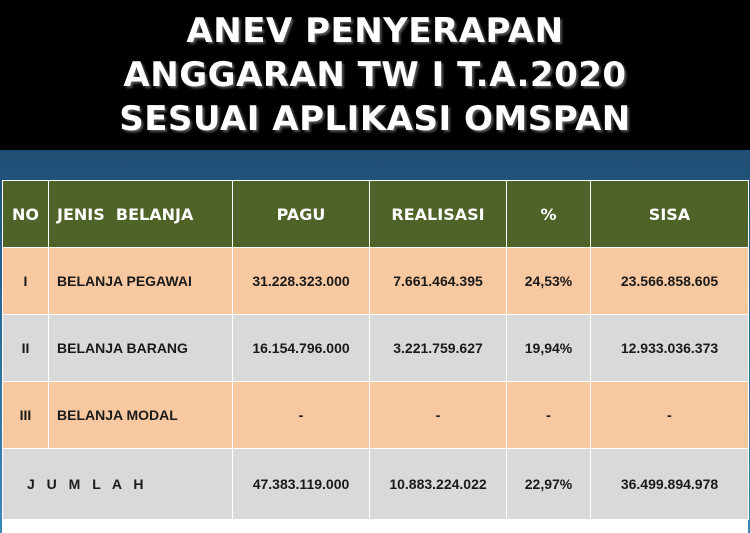 The height and width of the screenshot is (533, 750). I want to click on title-line-3: SESUAI APLIKASI OMSPAN, so click(375, 119).